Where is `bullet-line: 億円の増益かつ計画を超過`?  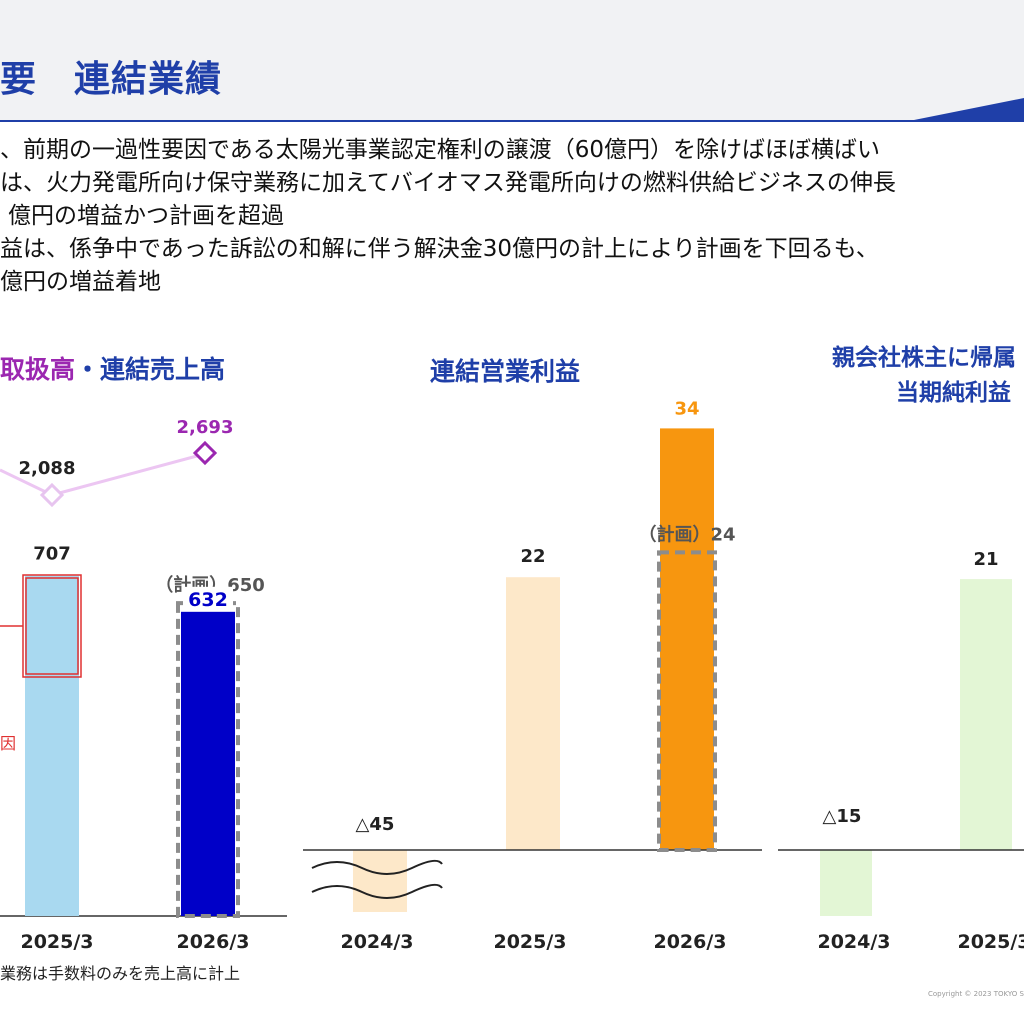
bullet-line: 億円の増益かつ計画を超過 is located at coordinates (146, 216).